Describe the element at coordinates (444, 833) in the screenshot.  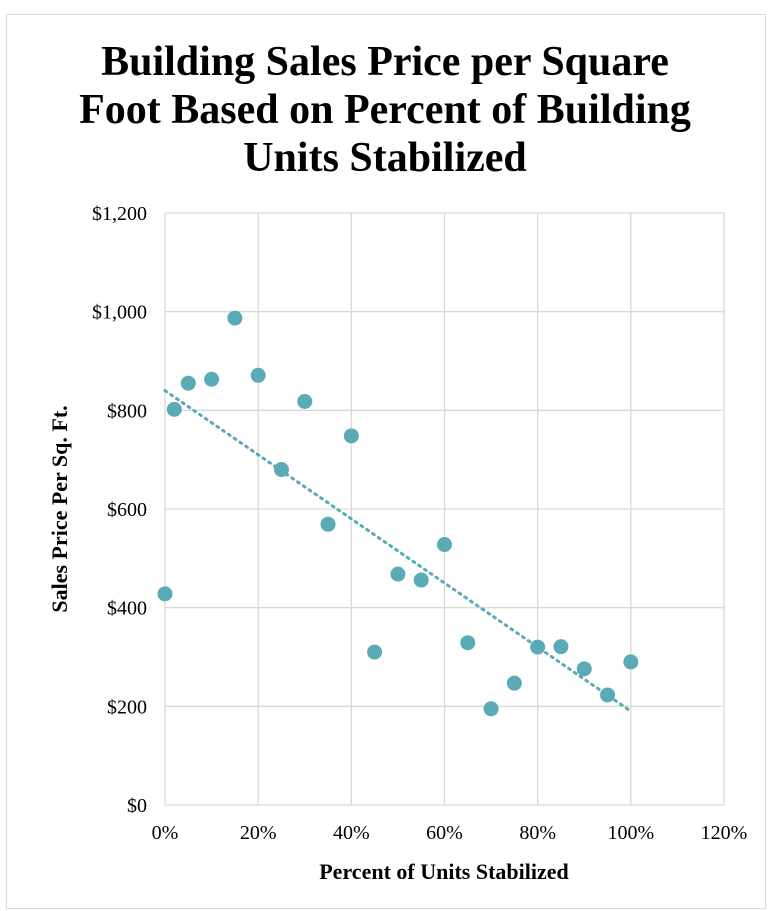
I see `x-tick-label: 60%` at that location.